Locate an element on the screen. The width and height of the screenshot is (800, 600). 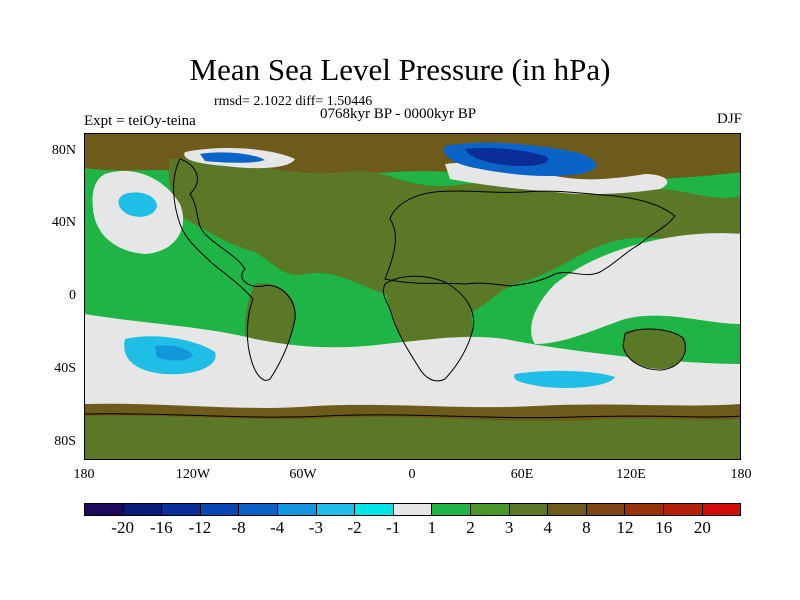
lat-label-40n: 40N is located at coordinates (63, 222).